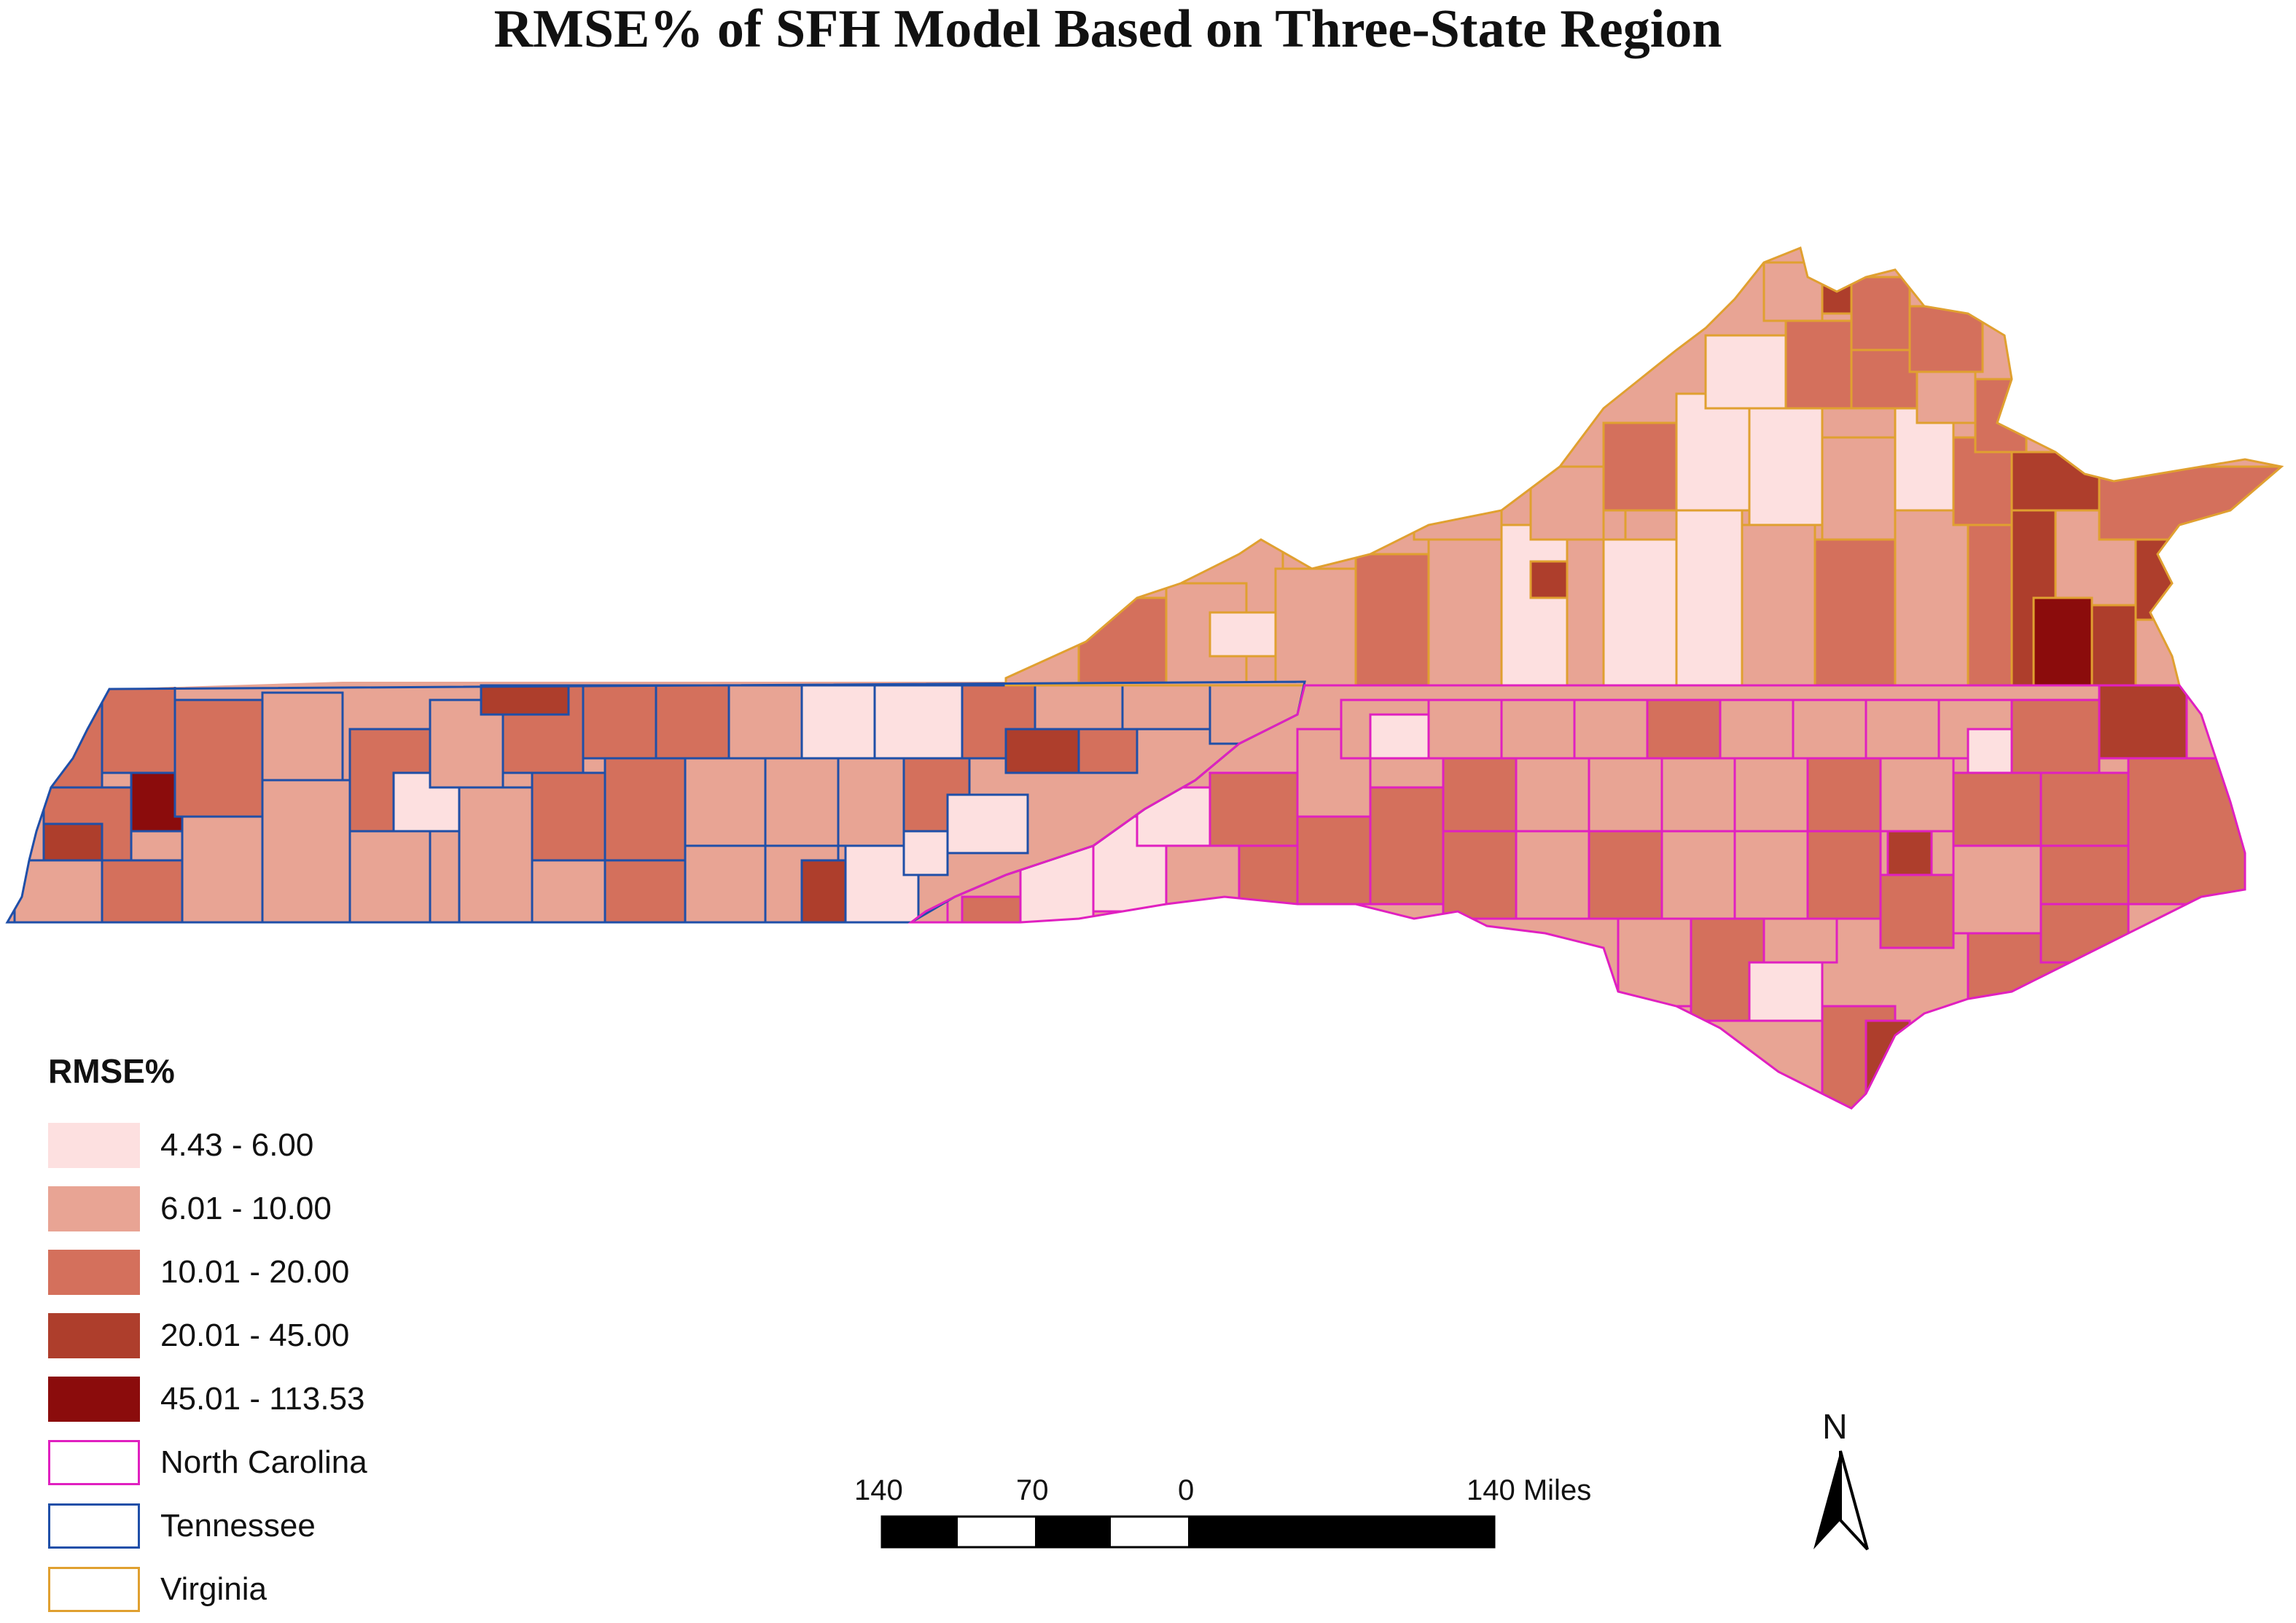 The height and width of the screenshot is (1623, 2296). Describe the element at coordinates (1835, 1427) in the screenshot. I see `north-label: N` at that location.